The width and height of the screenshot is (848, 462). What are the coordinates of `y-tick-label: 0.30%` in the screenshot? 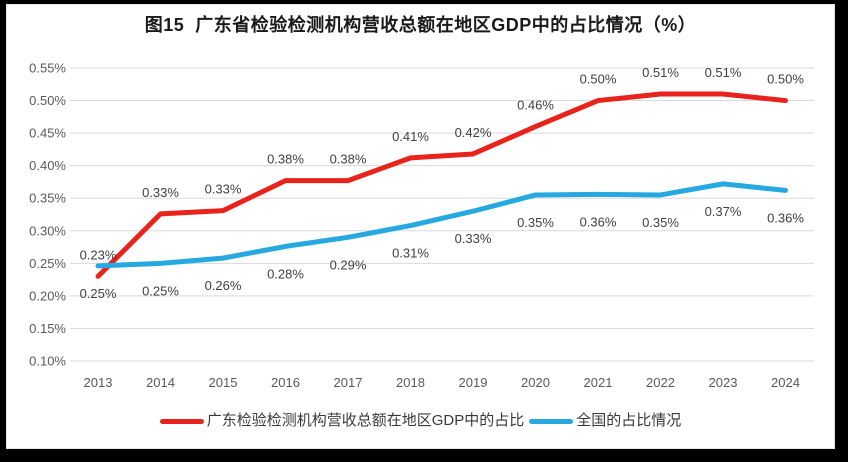 It's located at (47, 230).